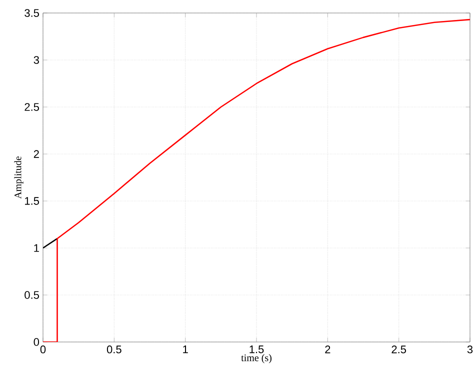 The height and width of the screenshot is (379, 474). Describe the element at coordinates (185, 350) in the screenshot. I see `x-tick-label: 1` at that location.